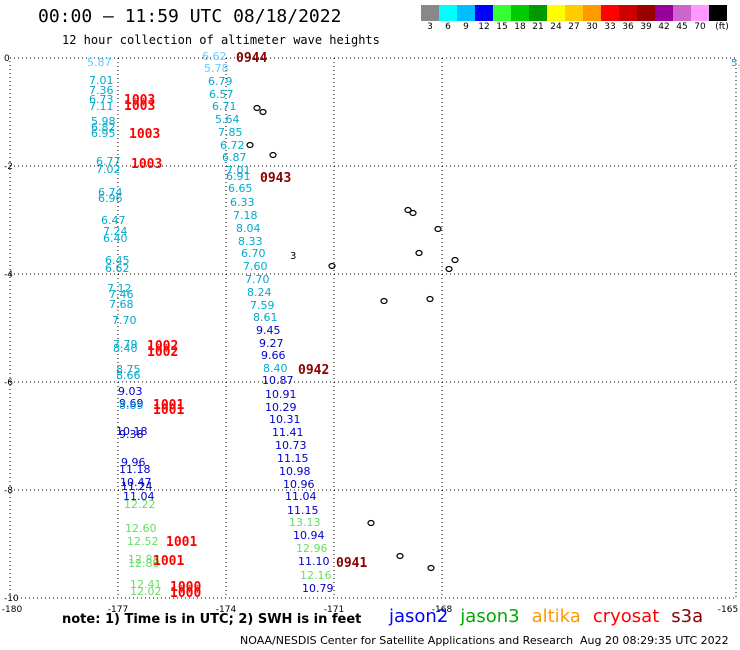 The height and width of the screenshot is (650, 740). I want to click on legend-tick-label: 27, so click(574, 27).